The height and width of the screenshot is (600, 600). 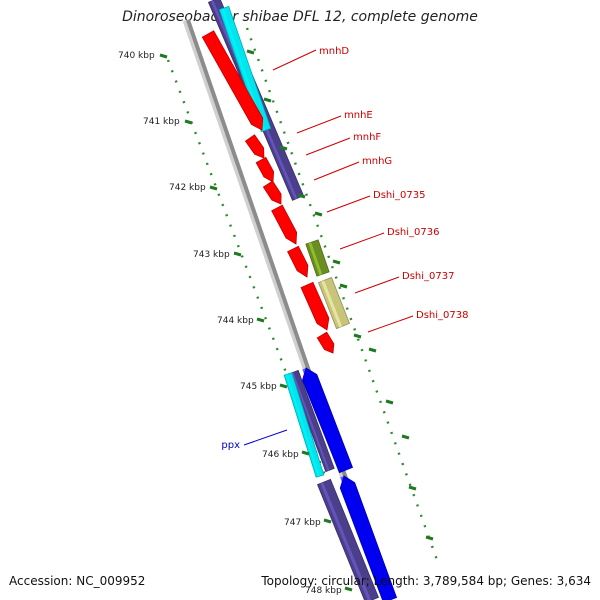 I want to click on gene-blue-2-highlight, so click(x=363, y=535).